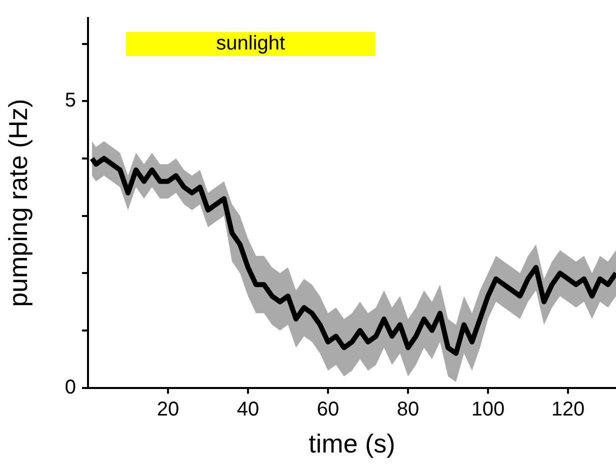 Image resolution: width=616 pixels, height=465 pixels. What do you see at coordinates (17, 202) in the screenshot?
I see `y-axis-title: pumping rate (Hz)` at bounding box center [17, 202].